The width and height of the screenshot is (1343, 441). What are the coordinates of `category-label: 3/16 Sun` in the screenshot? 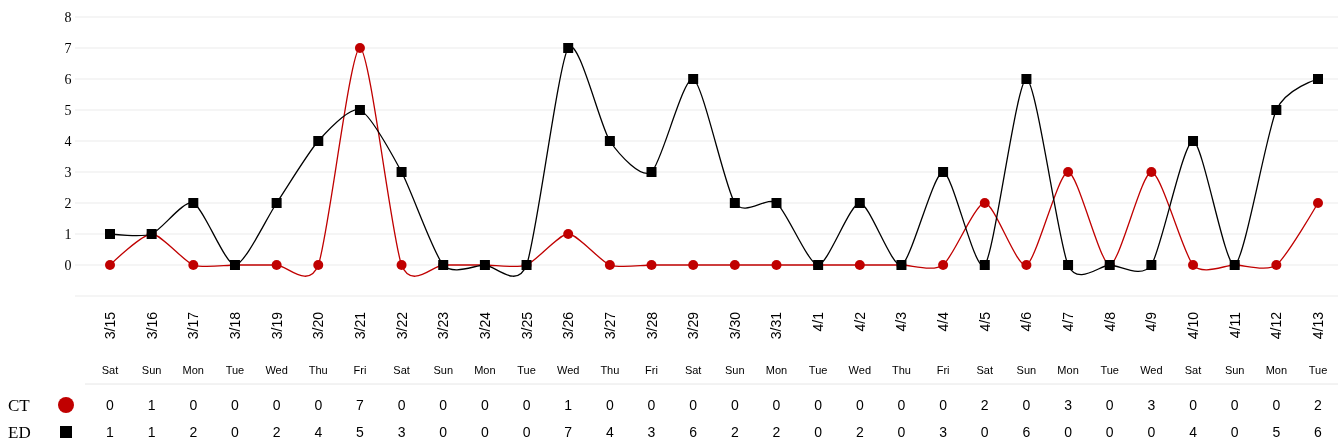 It's located at (151, 344).